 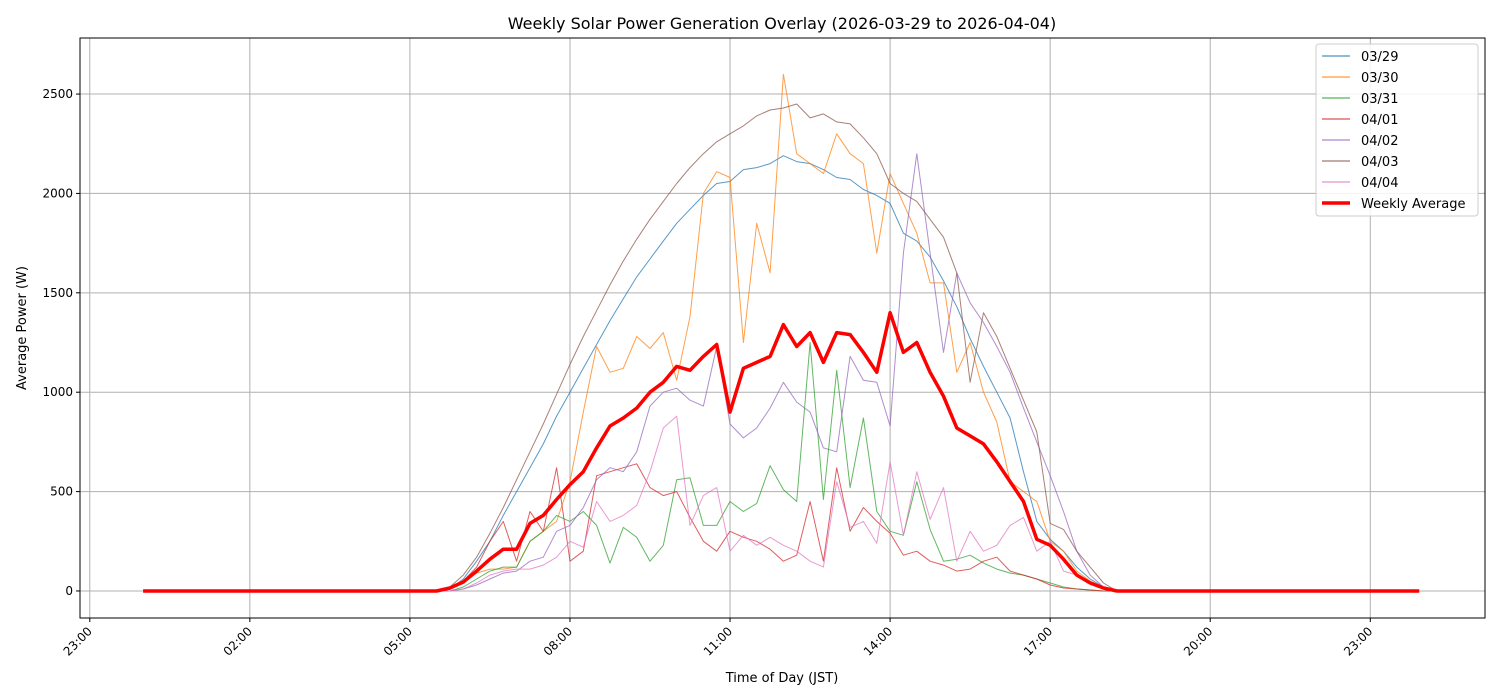 What do you see at coordinates (878, 641) in the screenshot?
I see `x-tick-label: 14:00` at bounding box center [878, 641].